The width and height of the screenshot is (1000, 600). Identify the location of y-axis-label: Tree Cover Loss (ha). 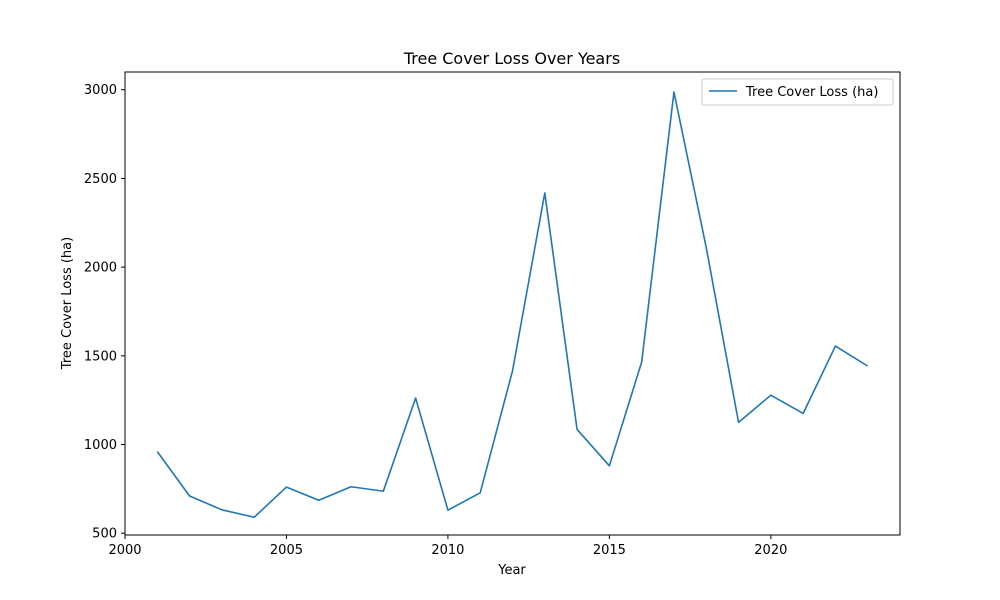
(67, 303).